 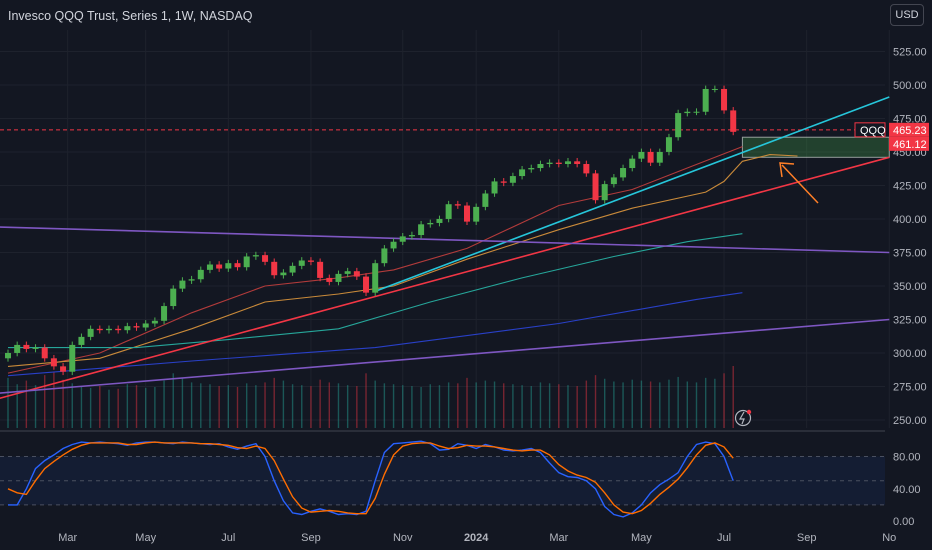 I want to click on time-axis: Mar May Jul Sep Nov 2024 Mar May Jul Sep No, so click(x=477, y=538).